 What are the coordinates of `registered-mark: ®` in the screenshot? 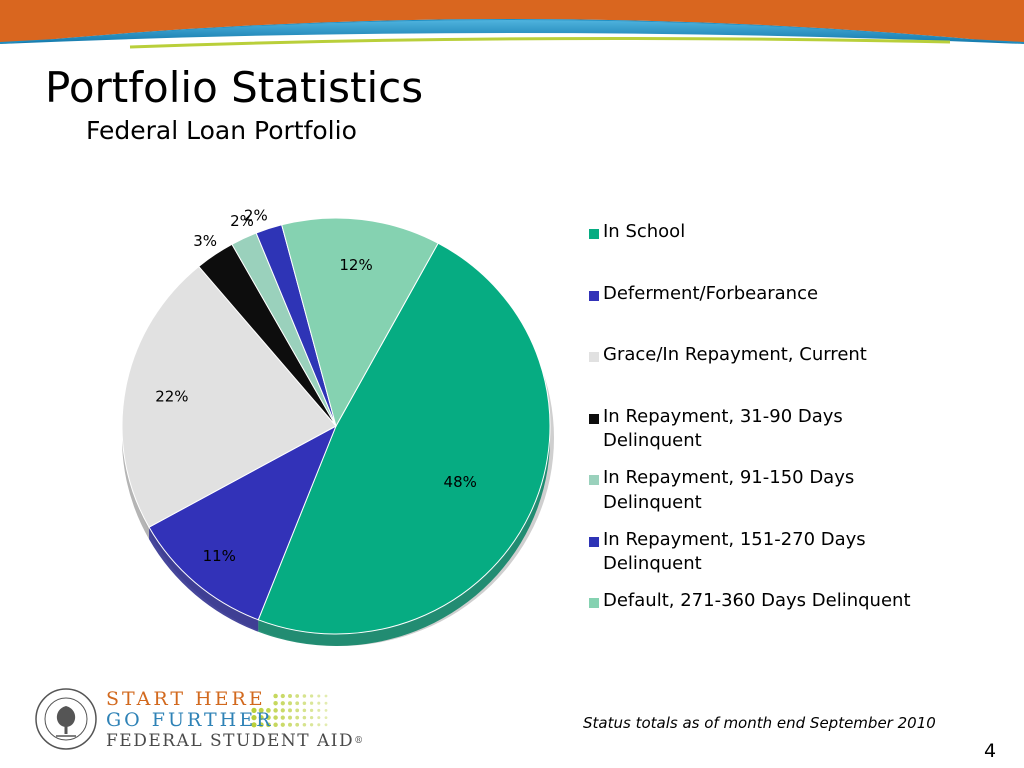 It's located at (359, 741).